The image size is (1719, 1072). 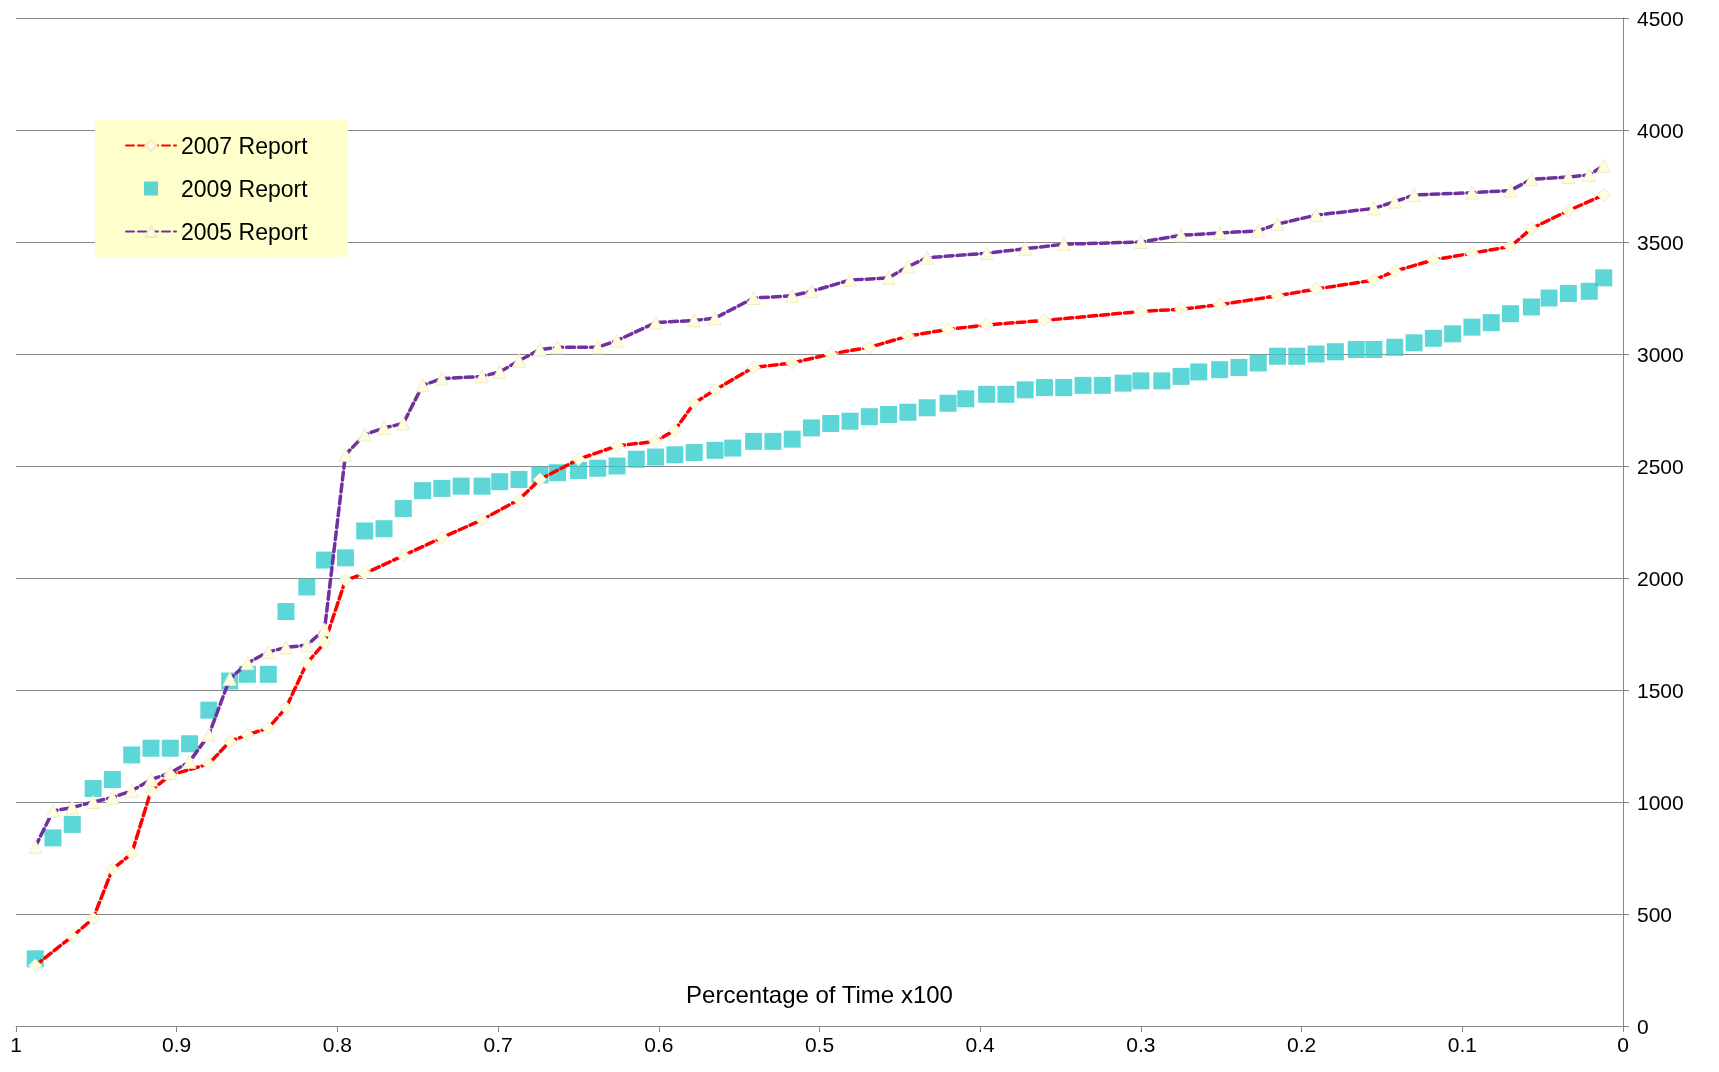 I want to click on x-tick-label: 0.7, so click(x=498, y=1044).